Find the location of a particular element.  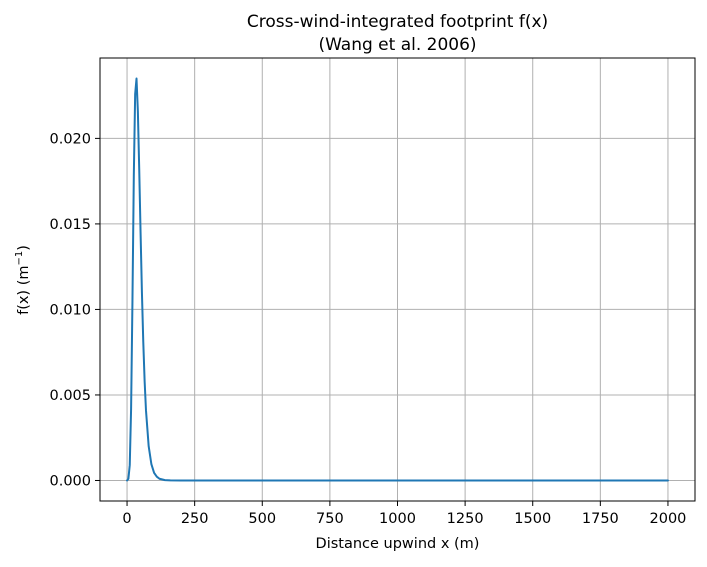

y-axis-label-superscript: −1 is located at coordinates (19, 258).